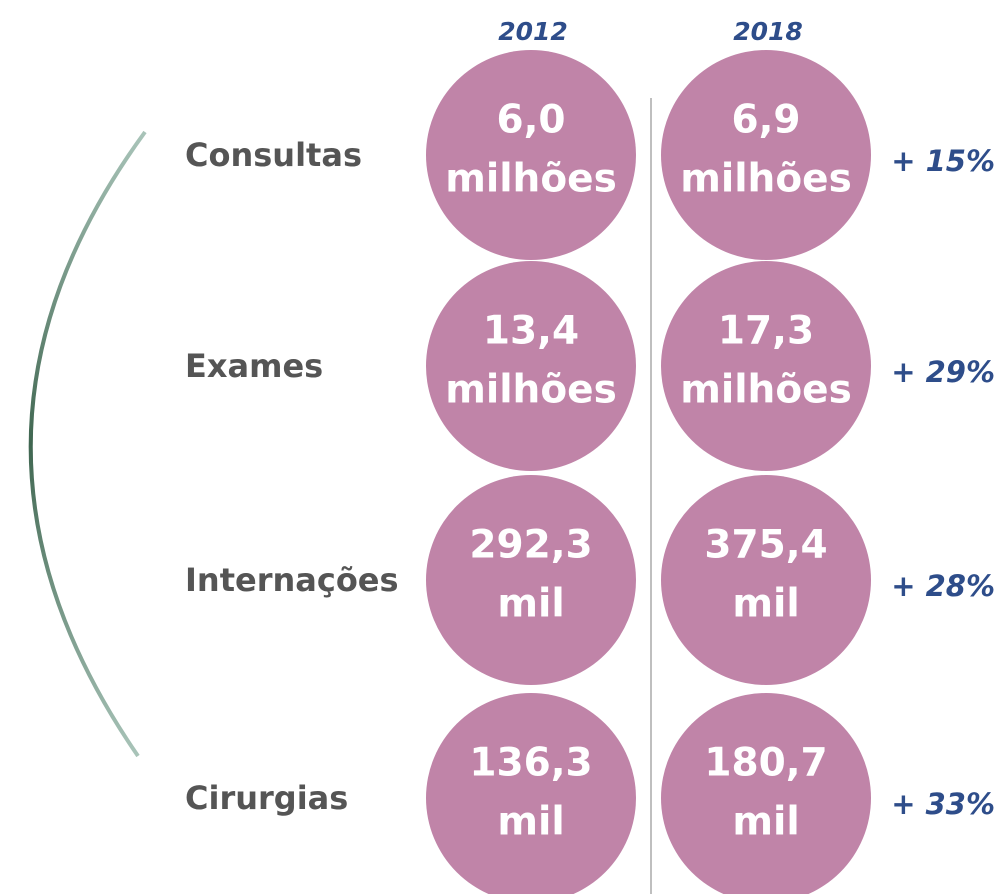 The height and width of the screenshot is (894, 1001). Describe the element at coordinates (266, 798) in the screenshot. I see `row-label: Cirurgias` at that location.